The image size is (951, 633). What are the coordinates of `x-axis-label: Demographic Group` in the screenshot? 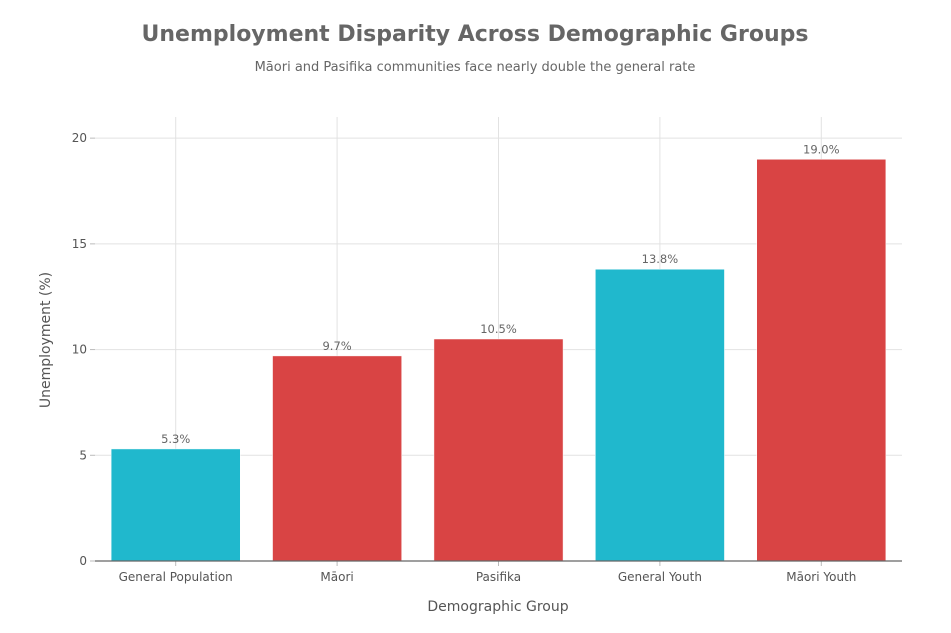 It's located at (497, 607).